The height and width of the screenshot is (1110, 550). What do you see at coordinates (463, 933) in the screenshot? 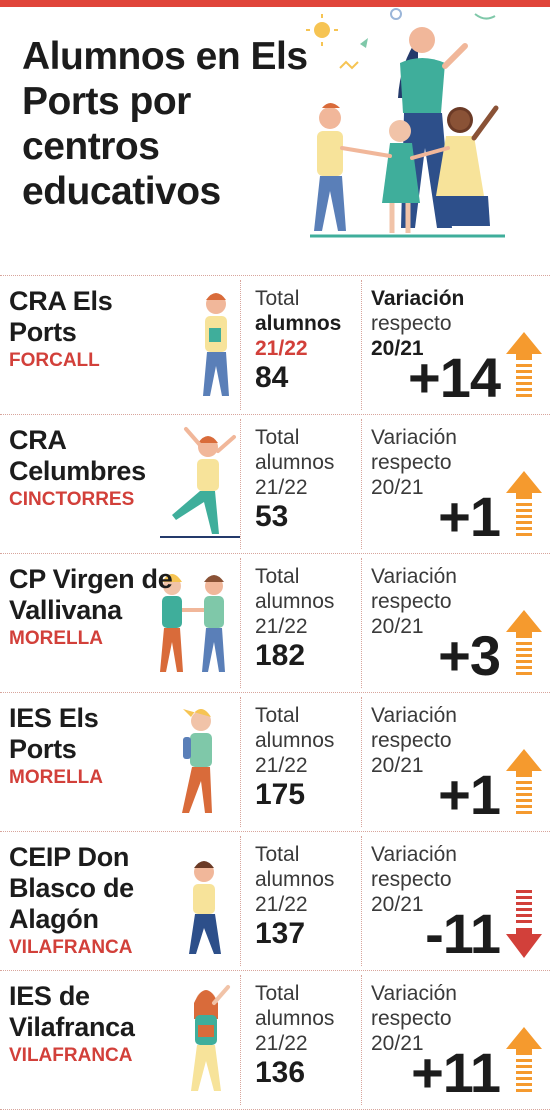
I see `variation-value: -11` at bounding box center [463, 933].